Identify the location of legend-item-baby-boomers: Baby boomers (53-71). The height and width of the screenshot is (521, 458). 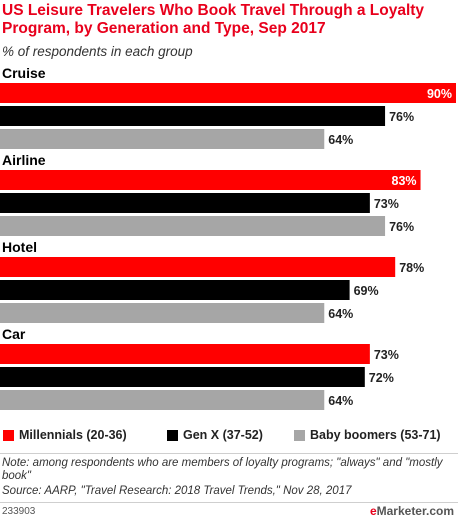
(367, 435).